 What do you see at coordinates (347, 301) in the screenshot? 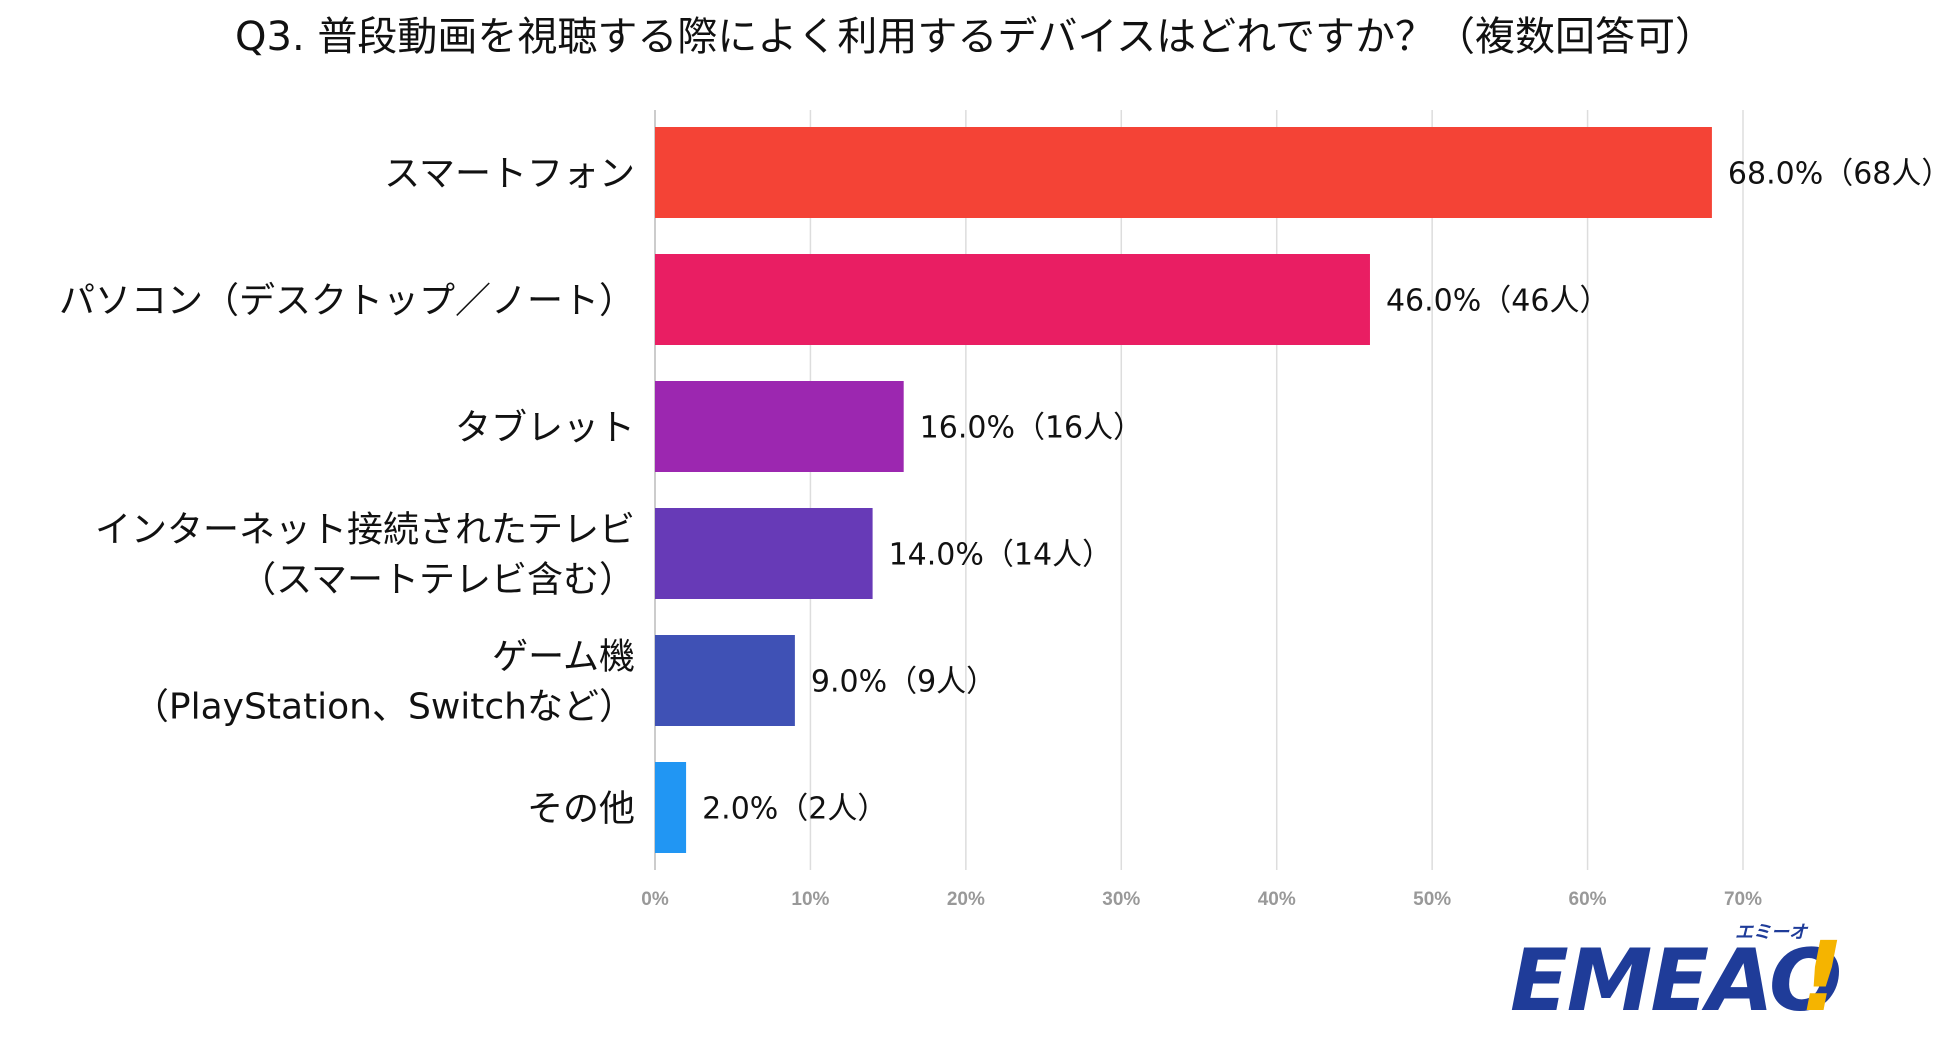
I see `category-label: パソコン（デスクトップ／ノート）` at bounding box center [347, 301].